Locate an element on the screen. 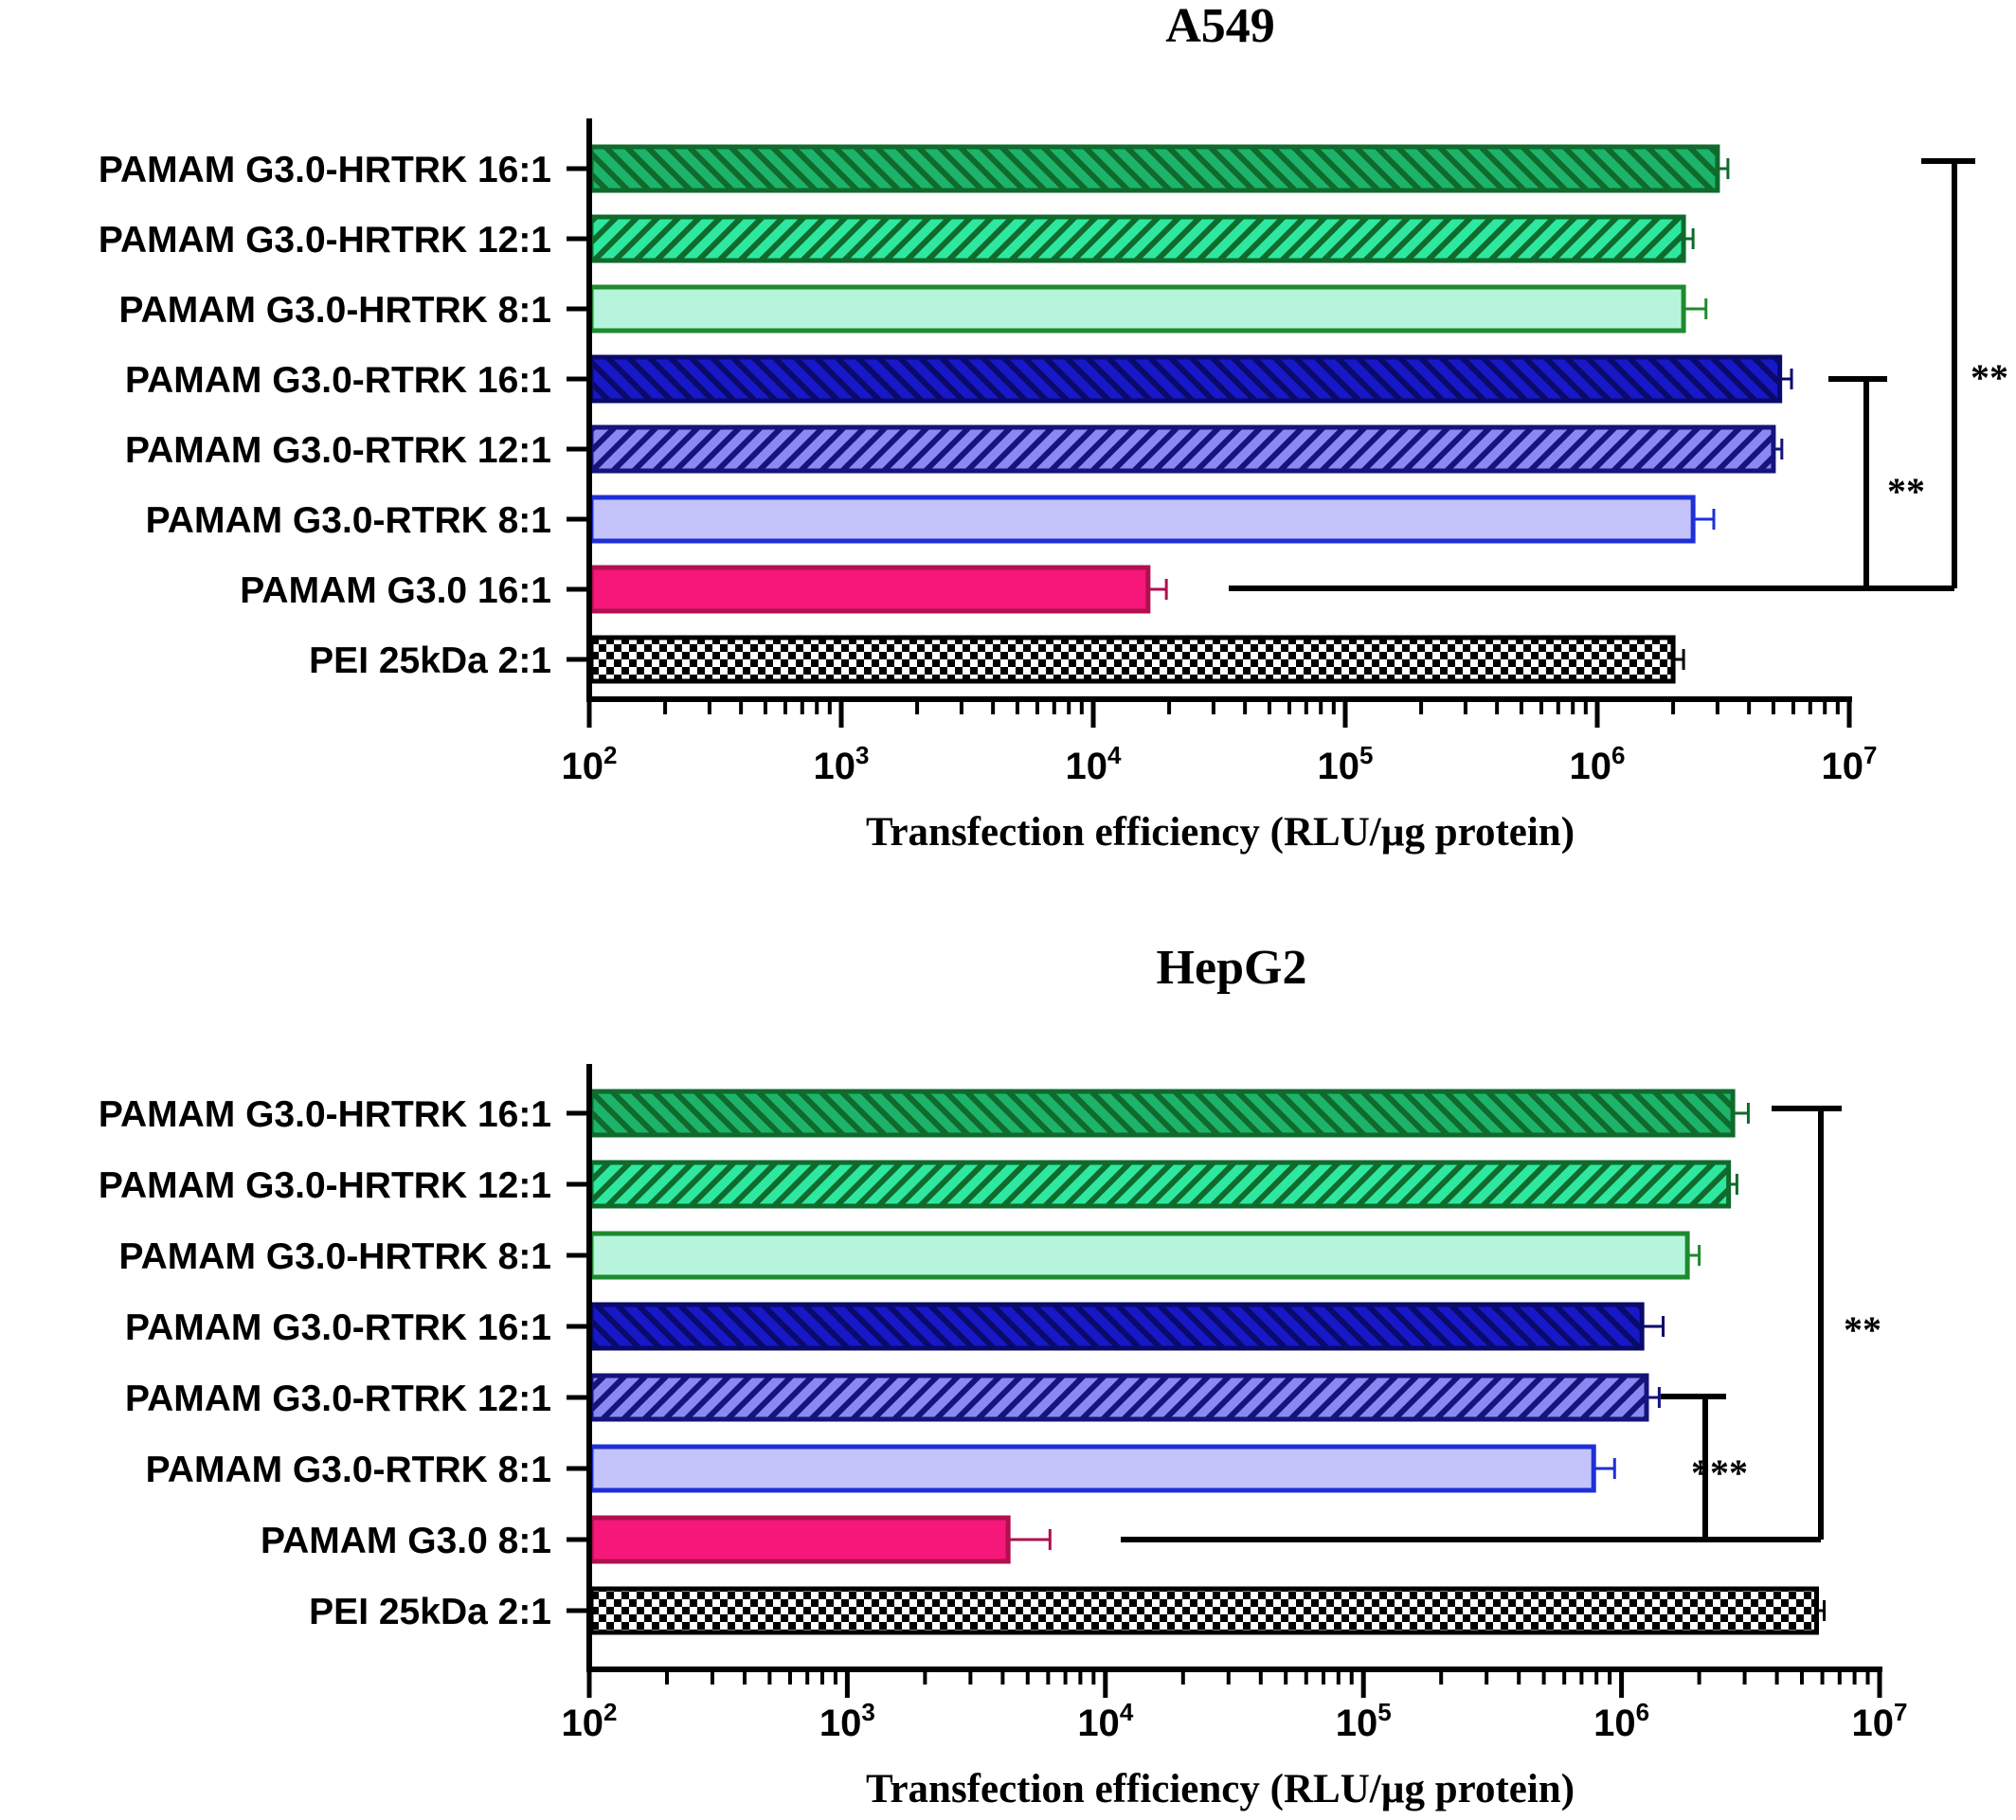  category-label: PAMAM G3.0 16:1 is located at coordinates (395, 591).